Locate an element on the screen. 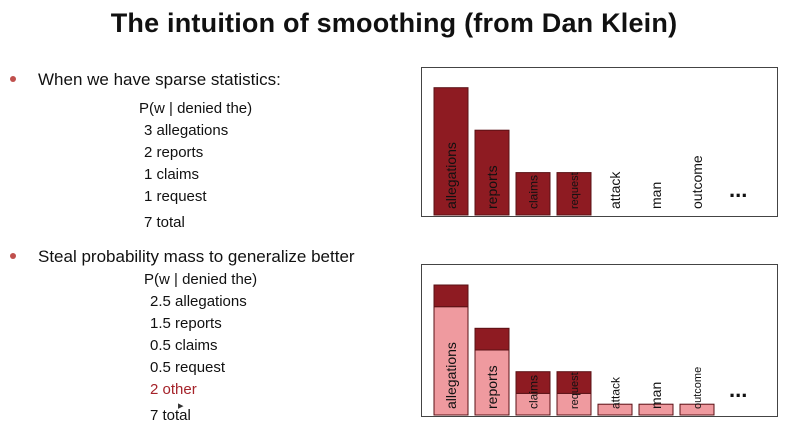 Image resolution: width=788 pixels, height=426 pixels. mouse-cursor-icon: ▸ is located at coordinates (181, 406).